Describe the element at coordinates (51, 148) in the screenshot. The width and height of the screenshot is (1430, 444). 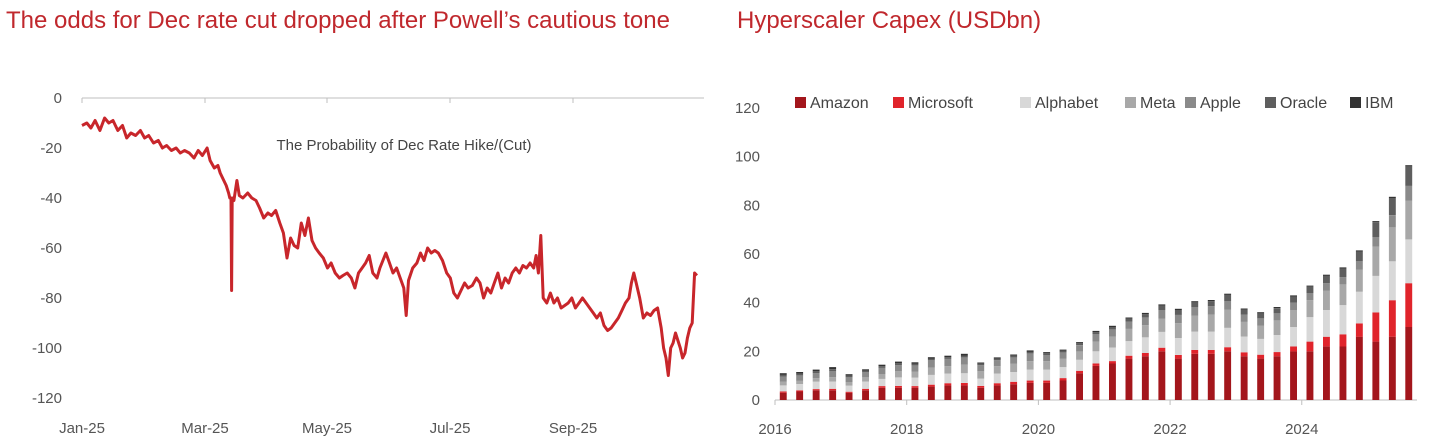
I see `y-tick-label: -20` at that location.